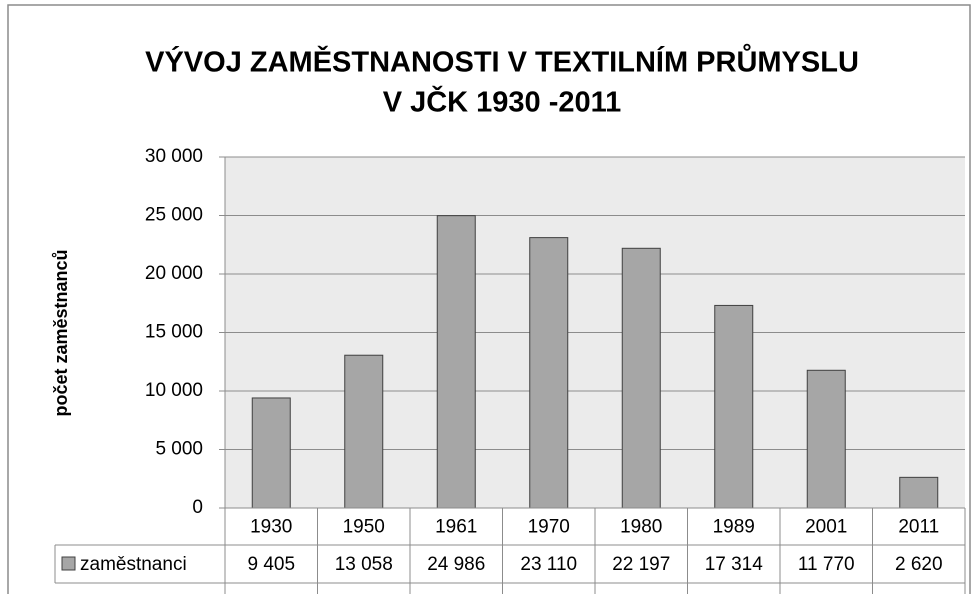  I want to click on y-tick-label: 10 000, so click(174, 390).